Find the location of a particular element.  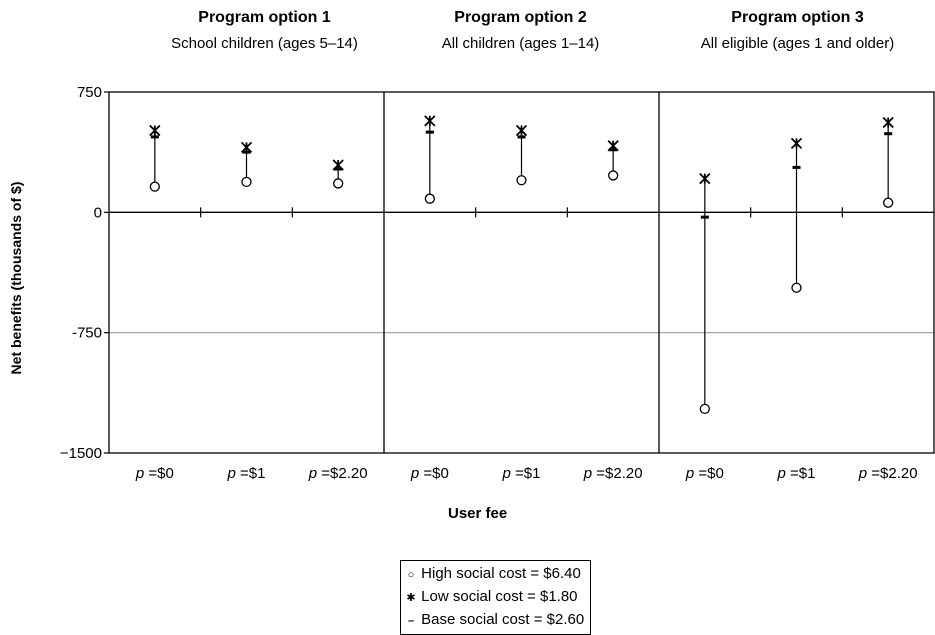

x-tick-label-1-1: p =$1 is located at coordinates (521, 473).